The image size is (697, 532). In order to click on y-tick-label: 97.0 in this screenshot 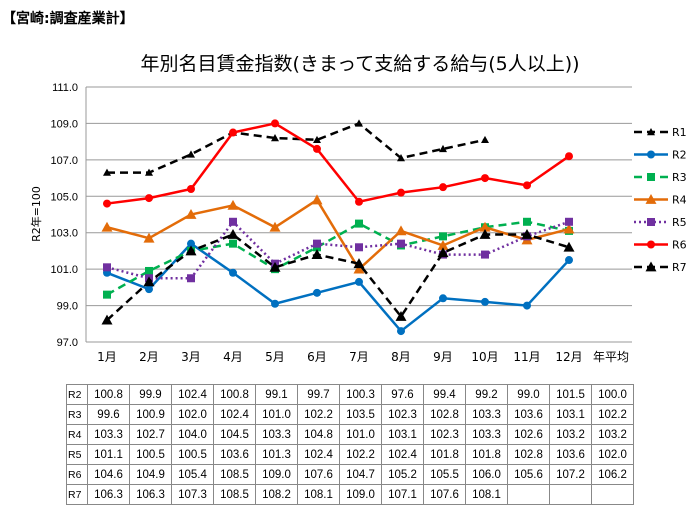, I will do `click(67, 343)`.